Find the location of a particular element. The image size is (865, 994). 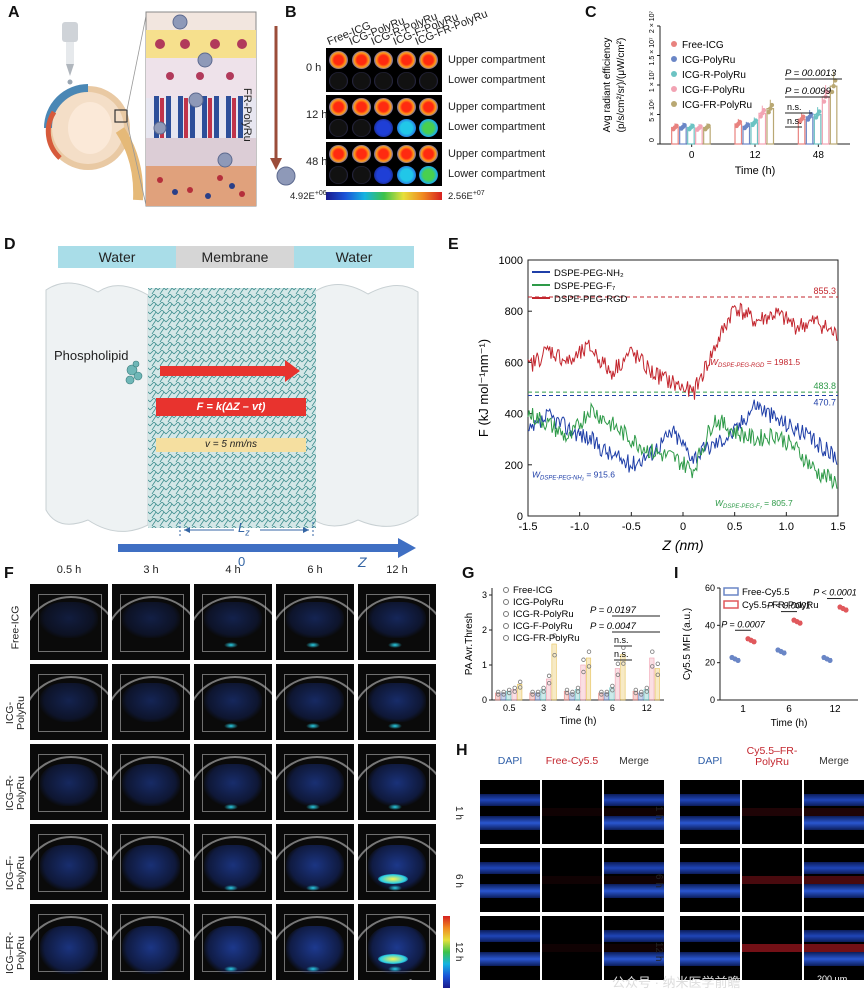

panel-label-f: F is located at coordinates (9, 573).